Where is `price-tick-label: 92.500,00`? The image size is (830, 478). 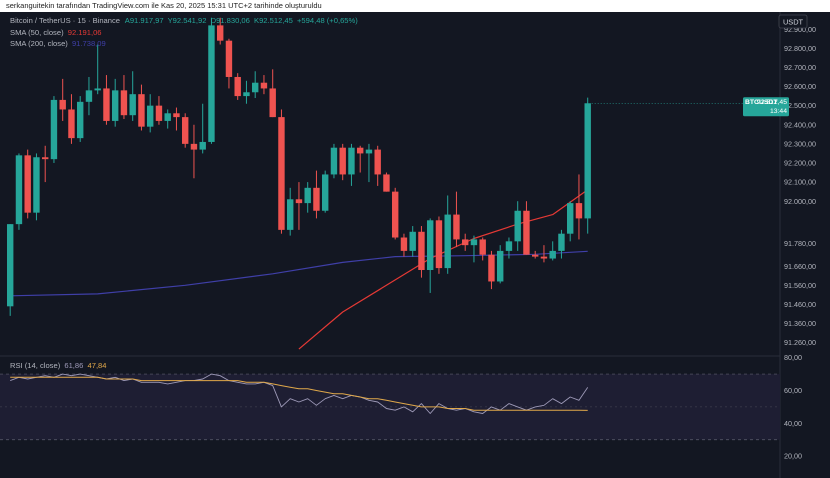
price-tick-label: 92.500,00 is located at coordinates (800, 105).